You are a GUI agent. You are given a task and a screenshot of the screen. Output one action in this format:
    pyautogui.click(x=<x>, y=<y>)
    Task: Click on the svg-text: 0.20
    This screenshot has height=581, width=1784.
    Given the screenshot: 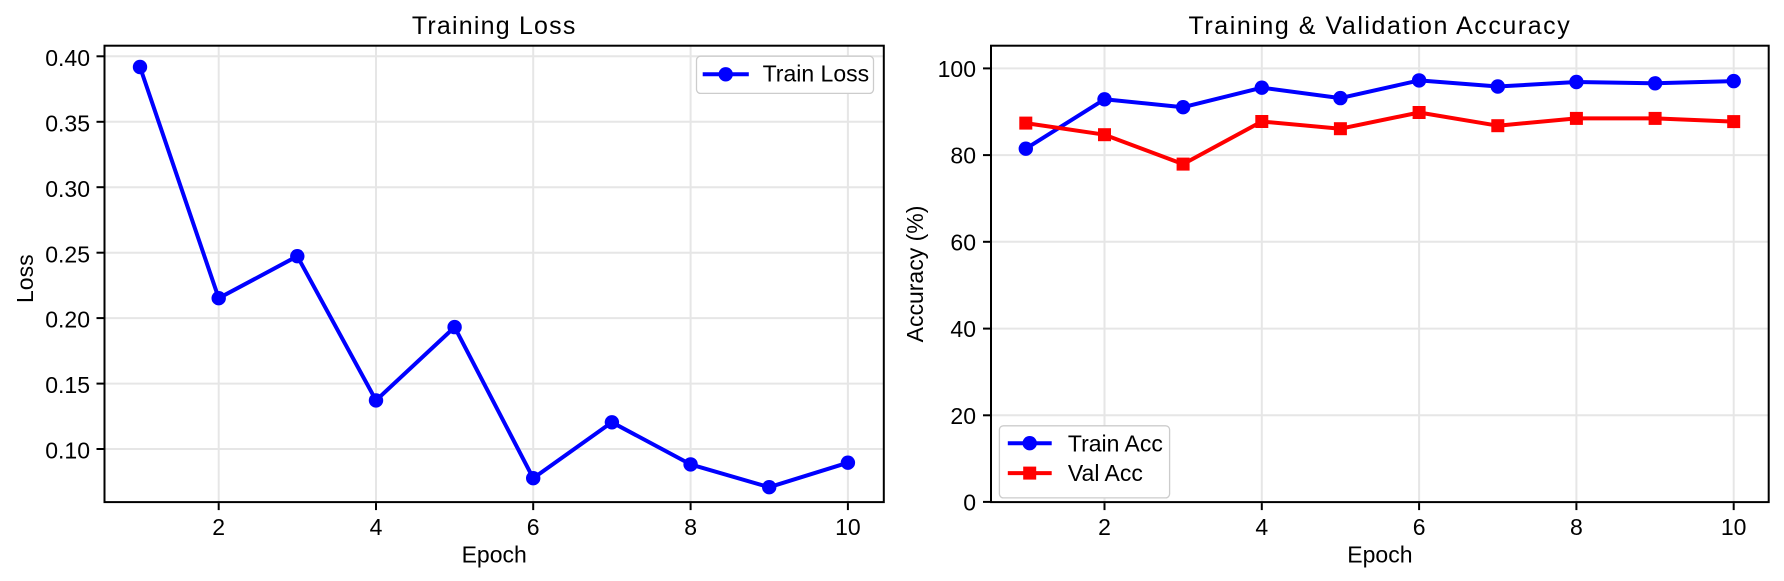 What is the action you would take?
    pyautogui.click(x=67, y=320)
    